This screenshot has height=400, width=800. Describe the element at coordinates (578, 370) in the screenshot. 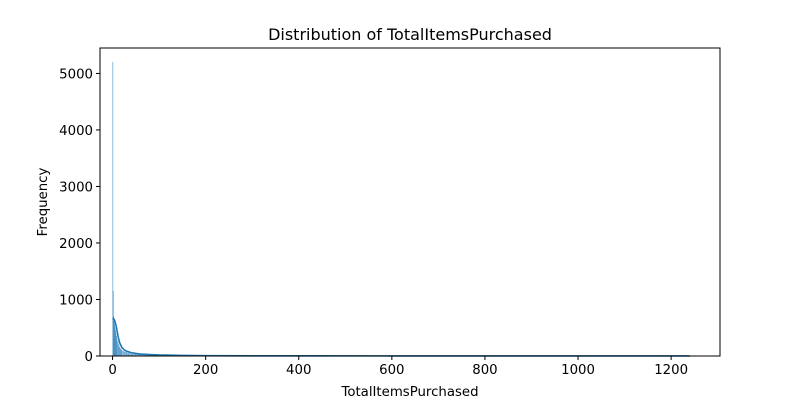

I see `x-tick-label: 1000` at that location.